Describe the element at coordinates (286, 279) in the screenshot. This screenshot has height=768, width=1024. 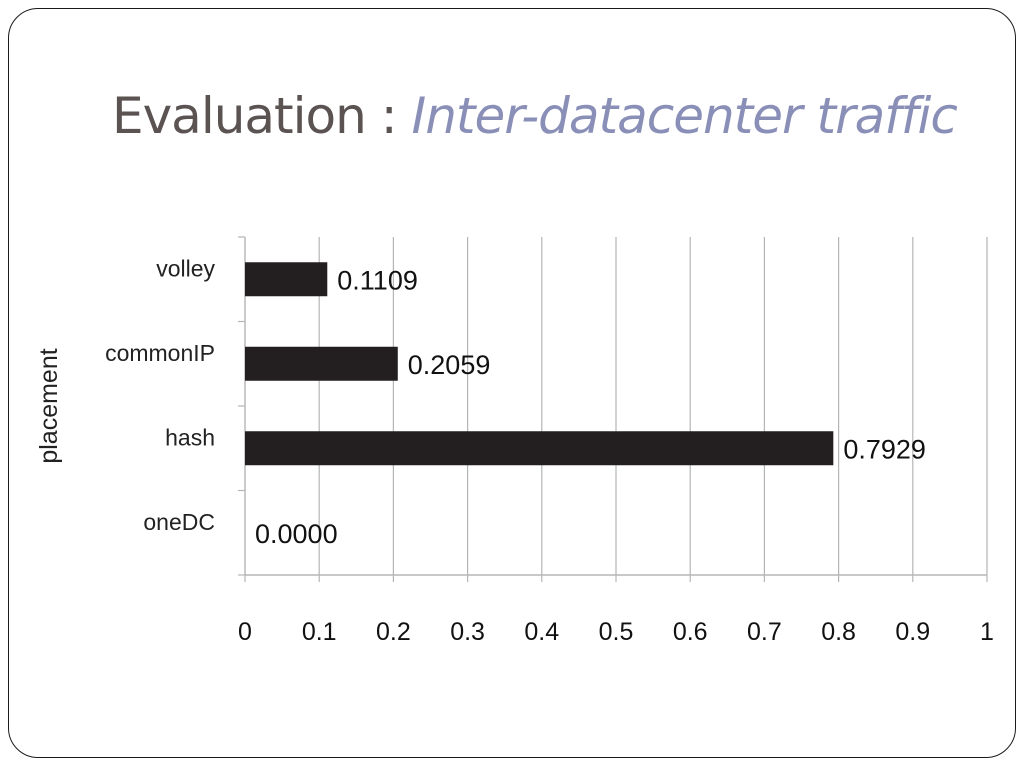
I see `bar-volley` at that location.